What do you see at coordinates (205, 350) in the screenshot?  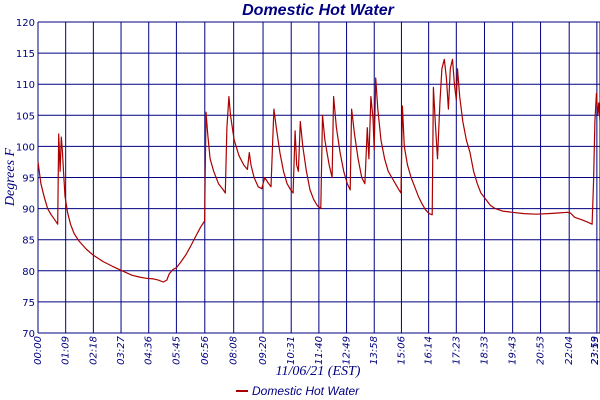 I see `x-tick-label-0656: 06:56` at bounding box center [205, 350].